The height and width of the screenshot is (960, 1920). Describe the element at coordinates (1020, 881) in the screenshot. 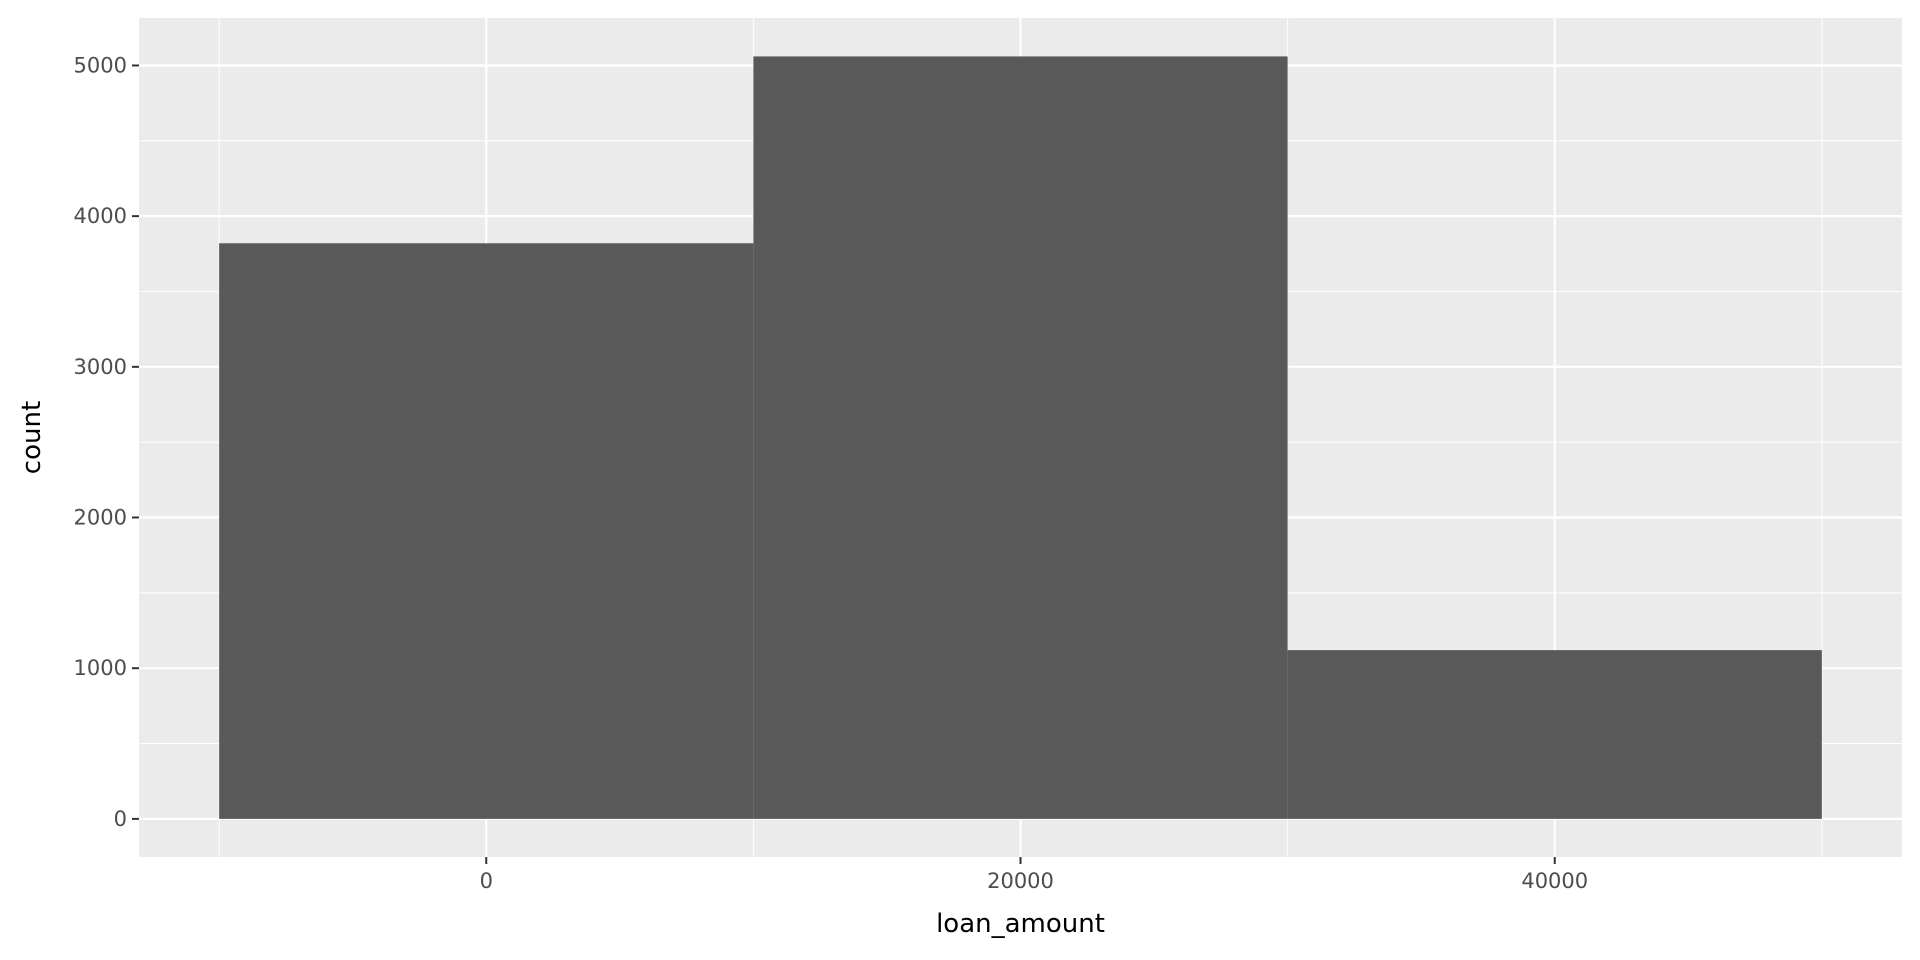

I see `x-tick-label: 20000` at that location.